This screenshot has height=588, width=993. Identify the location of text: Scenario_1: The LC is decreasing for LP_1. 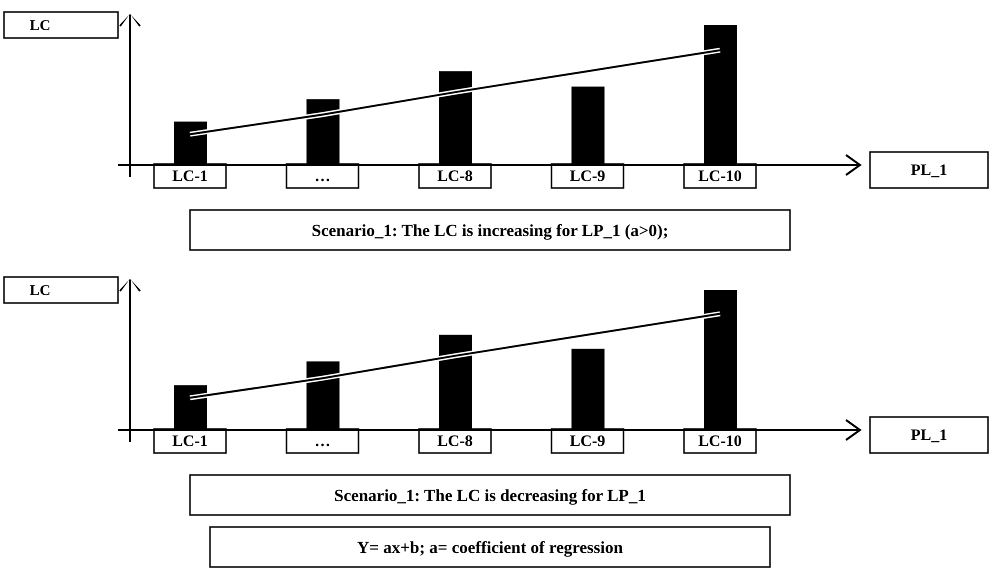
(490, 495).